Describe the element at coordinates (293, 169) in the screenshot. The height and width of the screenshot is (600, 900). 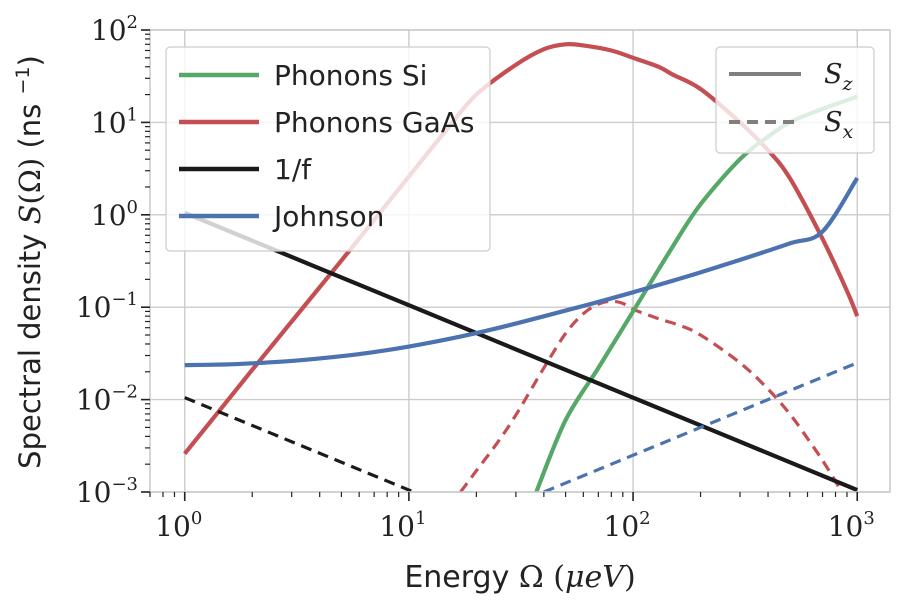
I see `legend-main-label: 1/f` at that location.